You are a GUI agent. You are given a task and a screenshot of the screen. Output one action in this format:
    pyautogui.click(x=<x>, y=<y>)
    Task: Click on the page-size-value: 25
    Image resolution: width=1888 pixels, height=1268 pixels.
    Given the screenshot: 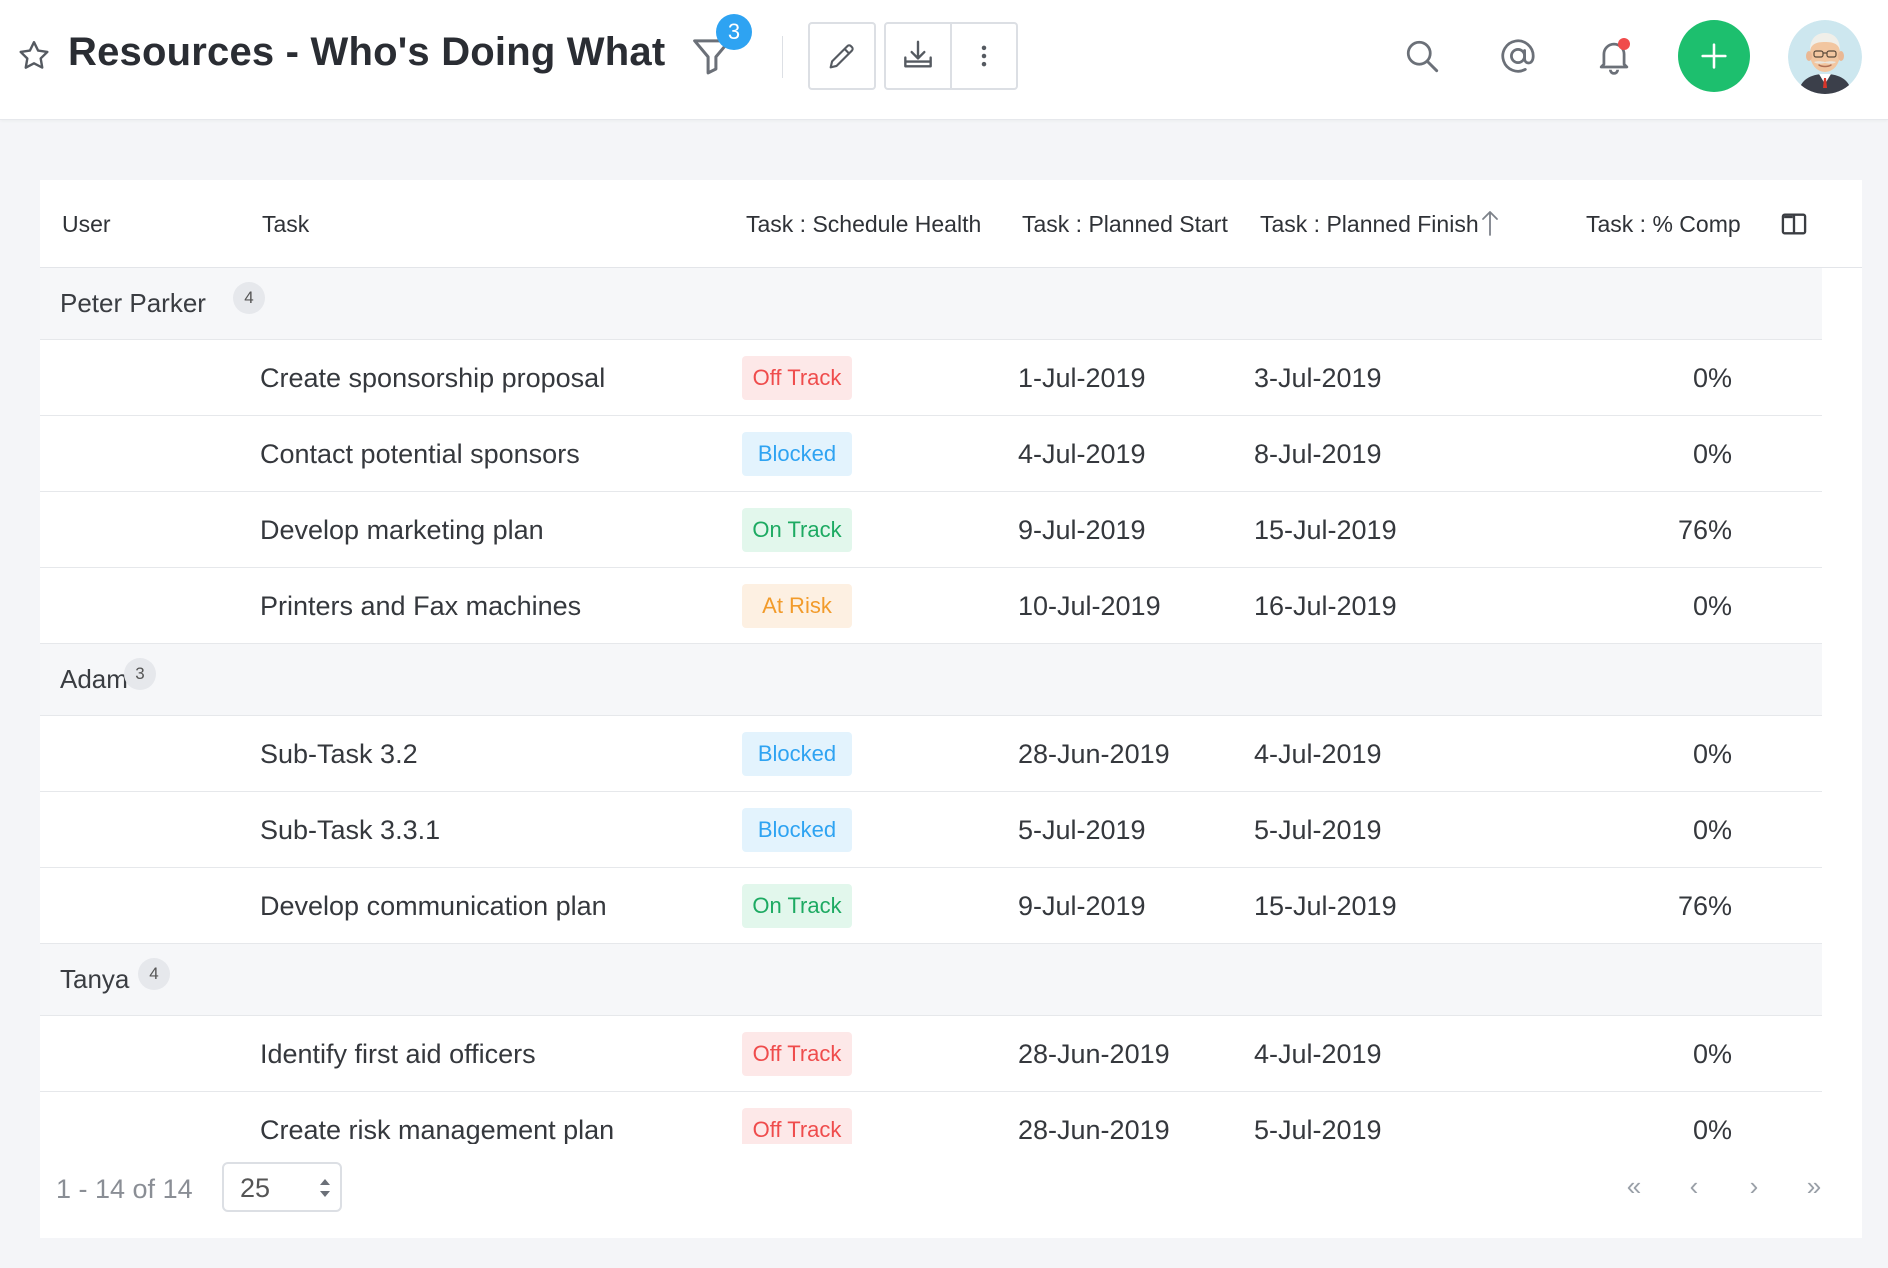 What is the action you would take?
    pyautogui.click(x=255, y=1188)
    